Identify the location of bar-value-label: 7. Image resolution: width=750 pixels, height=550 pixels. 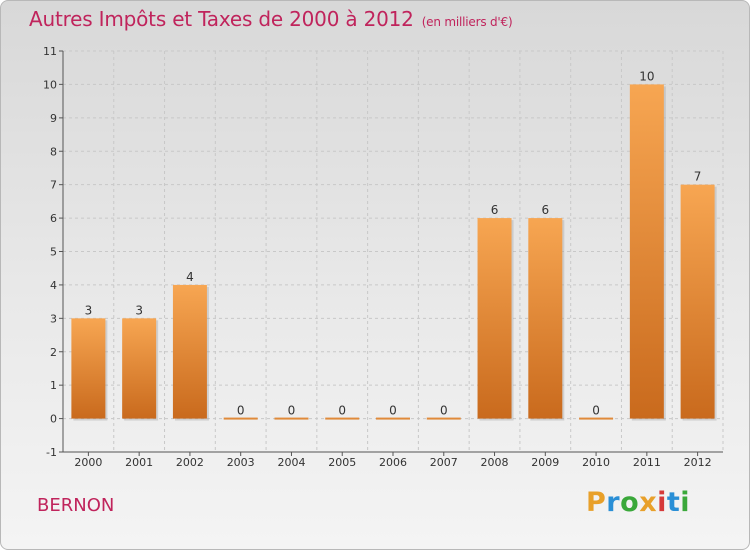
(698, 177).